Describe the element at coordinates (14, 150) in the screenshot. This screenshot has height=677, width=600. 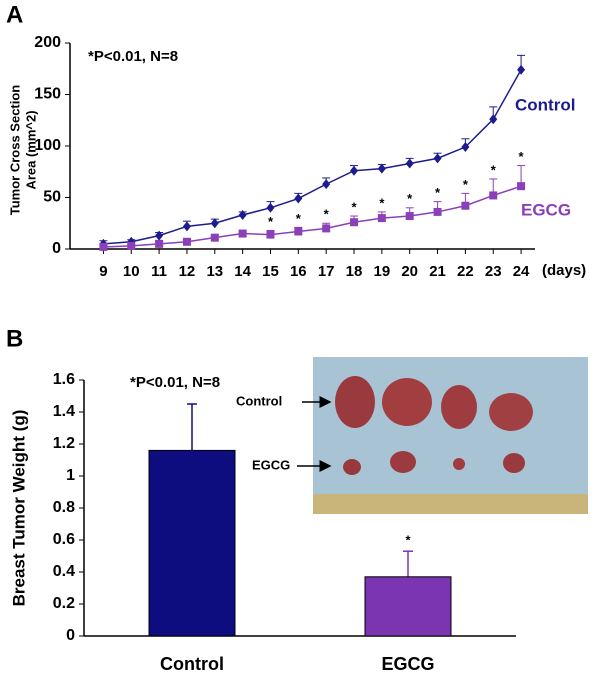
I see `y-axis-label: Tumor Cross Section` at that location.